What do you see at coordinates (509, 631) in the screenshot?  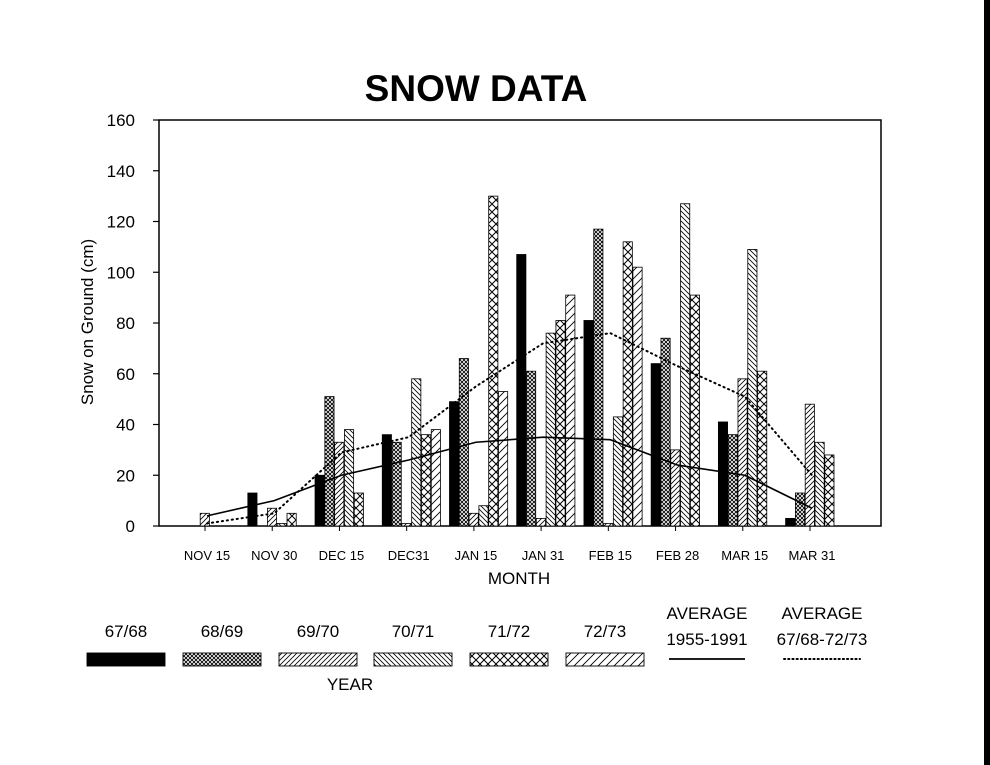 I see `legend-label-71-72: 71/72` at bounding box center [509, 631].